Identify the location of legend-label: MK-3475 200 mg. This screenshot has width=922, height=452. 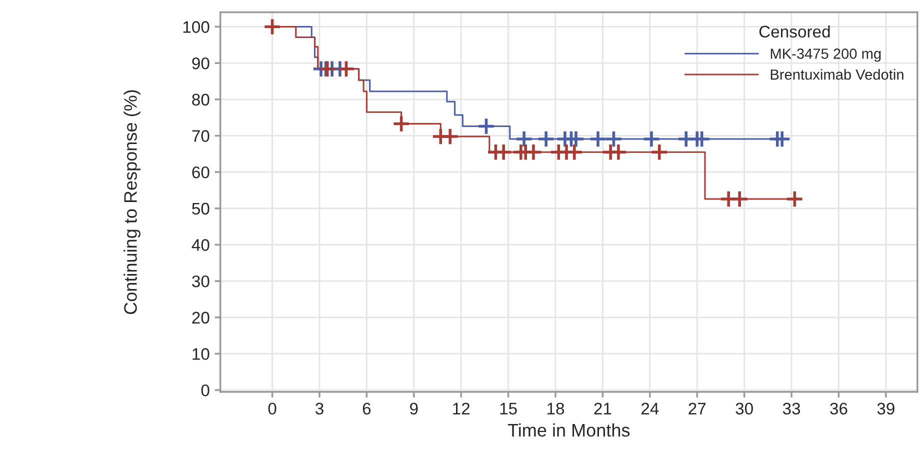
(825, 55).